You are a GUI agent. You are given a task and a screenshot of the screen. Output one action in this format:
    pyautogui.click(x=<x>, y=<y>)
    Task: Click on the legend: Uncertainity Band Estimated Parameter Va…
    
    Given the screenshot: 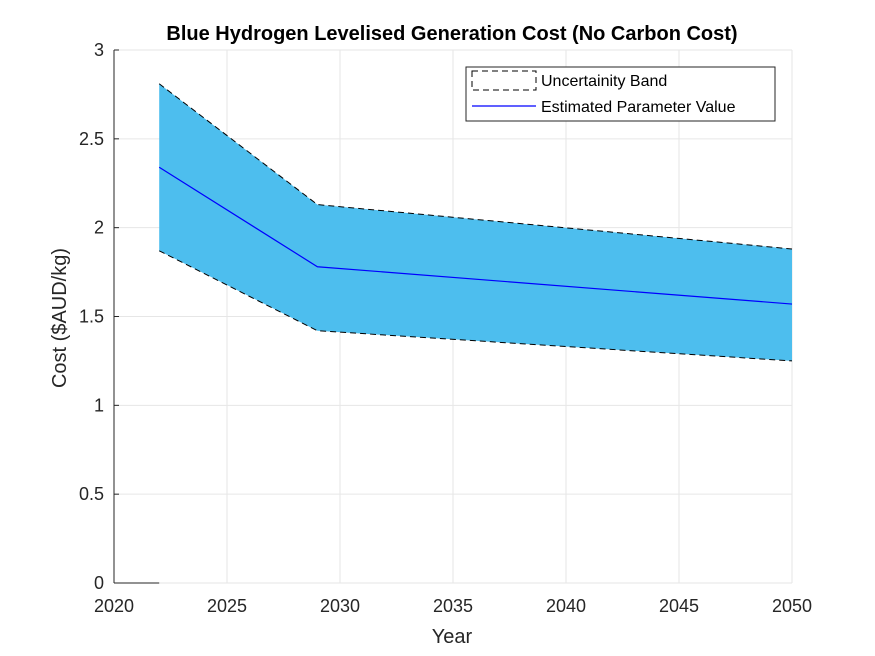 What is the action you would take?
    pyautogui.click(x=620, y=94)
    